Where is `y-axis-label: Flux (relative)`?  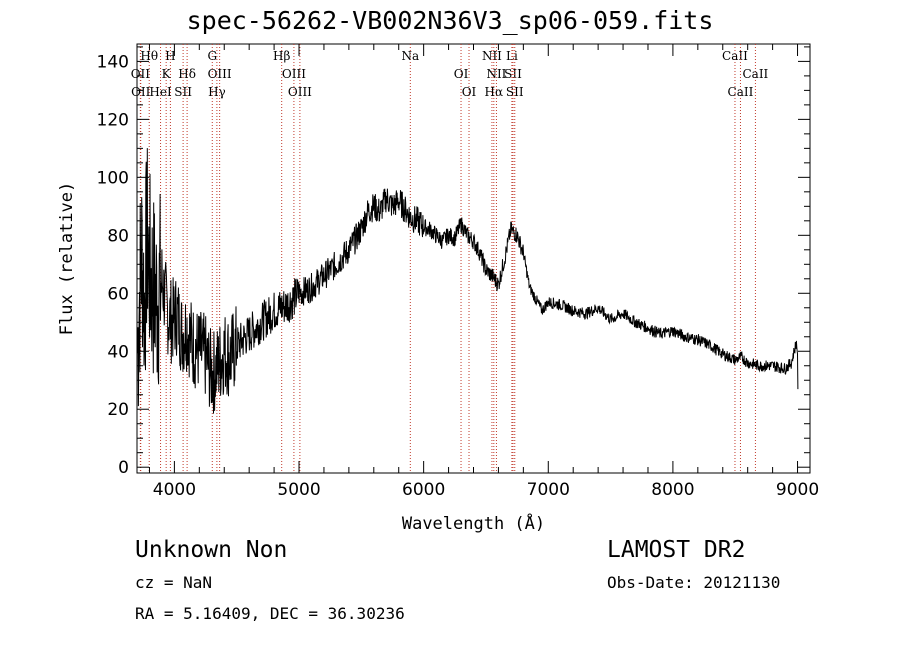
y-axis-label: Flux (relative) is located at coordinates (67, 259).